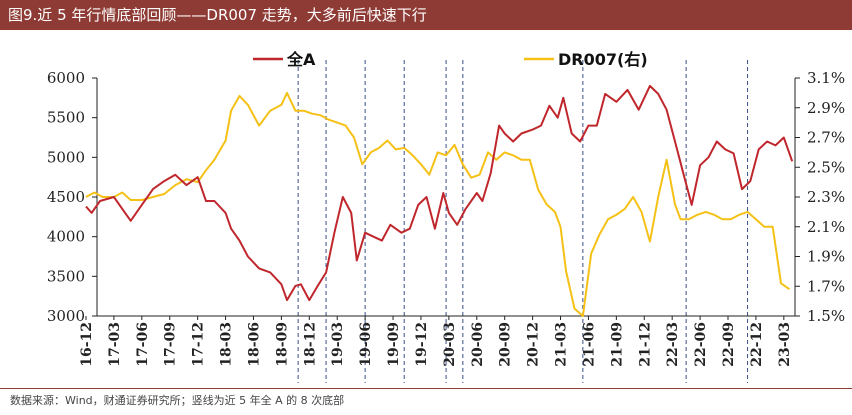 Image resolution: width=852 pixels, height=415 pixels. I want to click on x-tick-label: 18-03, so click(227, 344).